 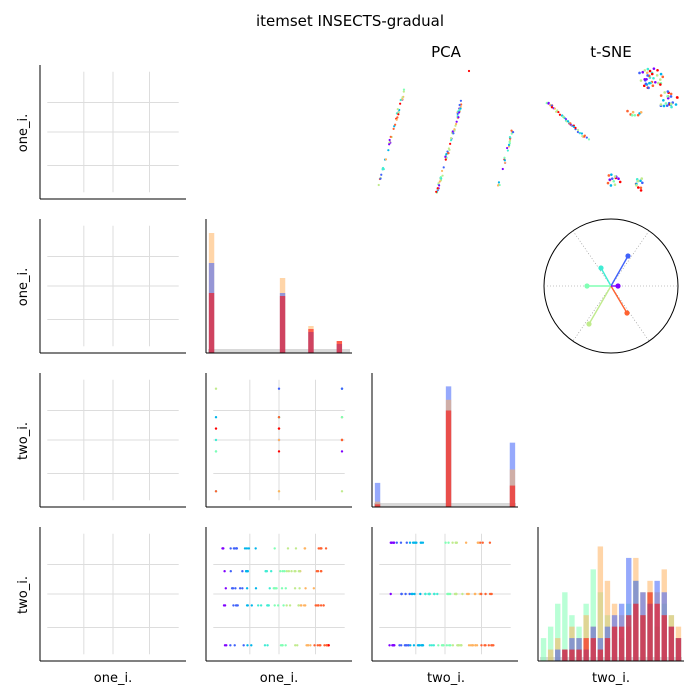 What do you see at coordinates (446, 678) in the screenshot?
I see `col-label-3: two_i.` at bounding box center [446, 678].